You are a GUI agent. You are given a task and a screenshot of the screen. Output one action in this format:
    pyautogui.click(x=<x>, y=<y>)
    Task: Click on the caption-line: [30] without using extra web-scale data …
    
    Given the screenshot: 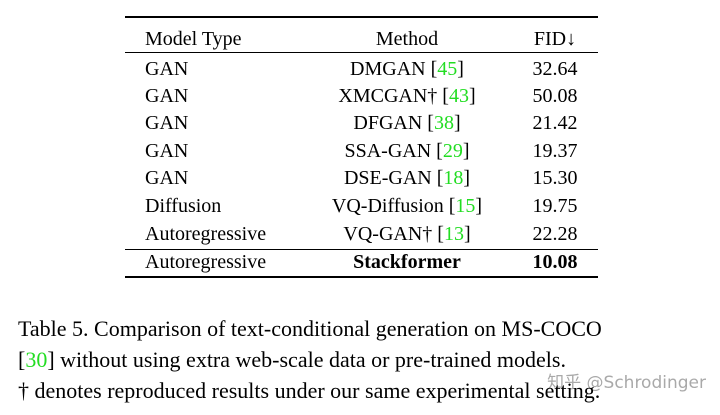 What is the action you would take?
    pyautogui.click(x=292, y=360)
    